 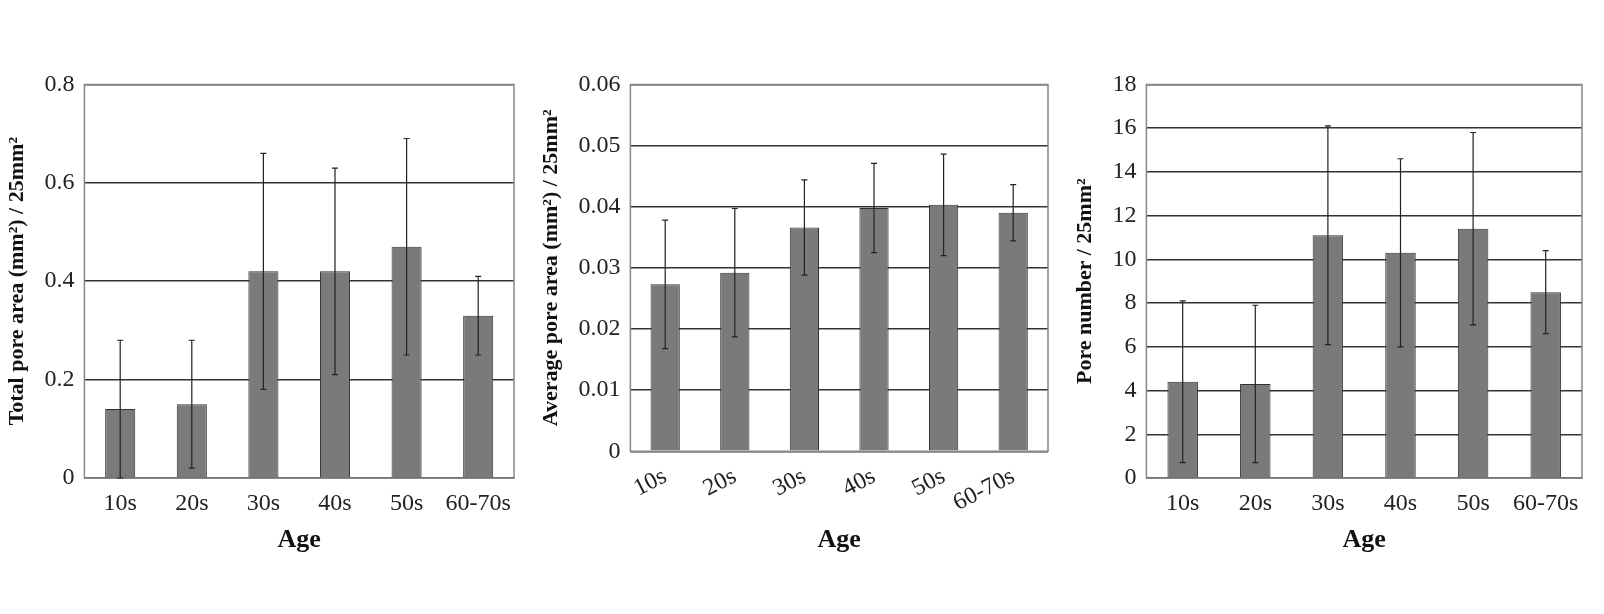 What do you see at coordinates (59, 279) in the screenshot?
I see `y-tick-label: 0.4` at bounding box center [59, 279].